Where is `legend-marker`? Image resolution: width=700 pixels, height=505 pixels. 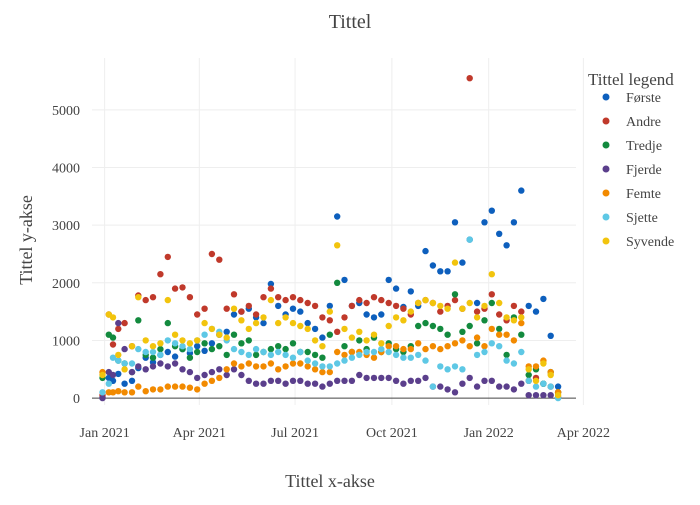
legend-marker is located at coordinates (606, 121).